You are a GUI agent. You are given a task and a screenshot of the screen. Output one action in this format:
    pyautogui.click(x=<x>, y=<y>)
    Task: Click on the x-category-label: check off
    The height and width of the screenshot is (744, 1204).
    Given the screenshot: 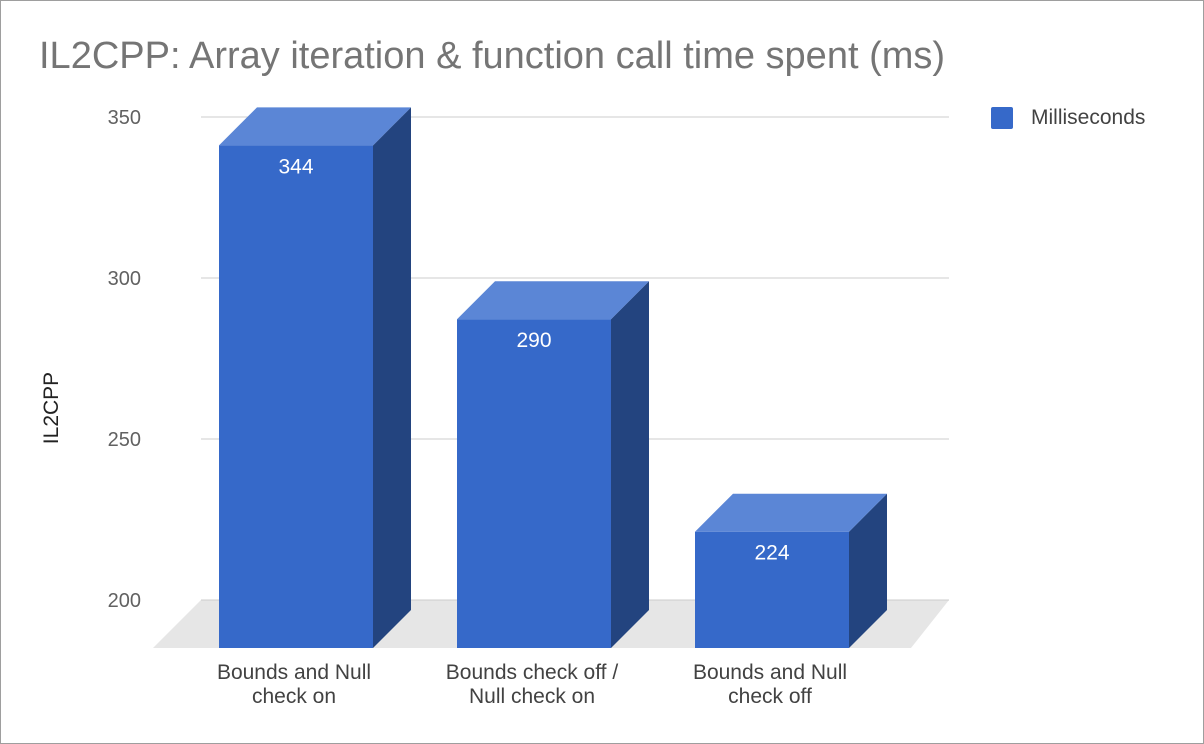 What is the action you would take?
    pyautogui.click(x=770, y=696)
    